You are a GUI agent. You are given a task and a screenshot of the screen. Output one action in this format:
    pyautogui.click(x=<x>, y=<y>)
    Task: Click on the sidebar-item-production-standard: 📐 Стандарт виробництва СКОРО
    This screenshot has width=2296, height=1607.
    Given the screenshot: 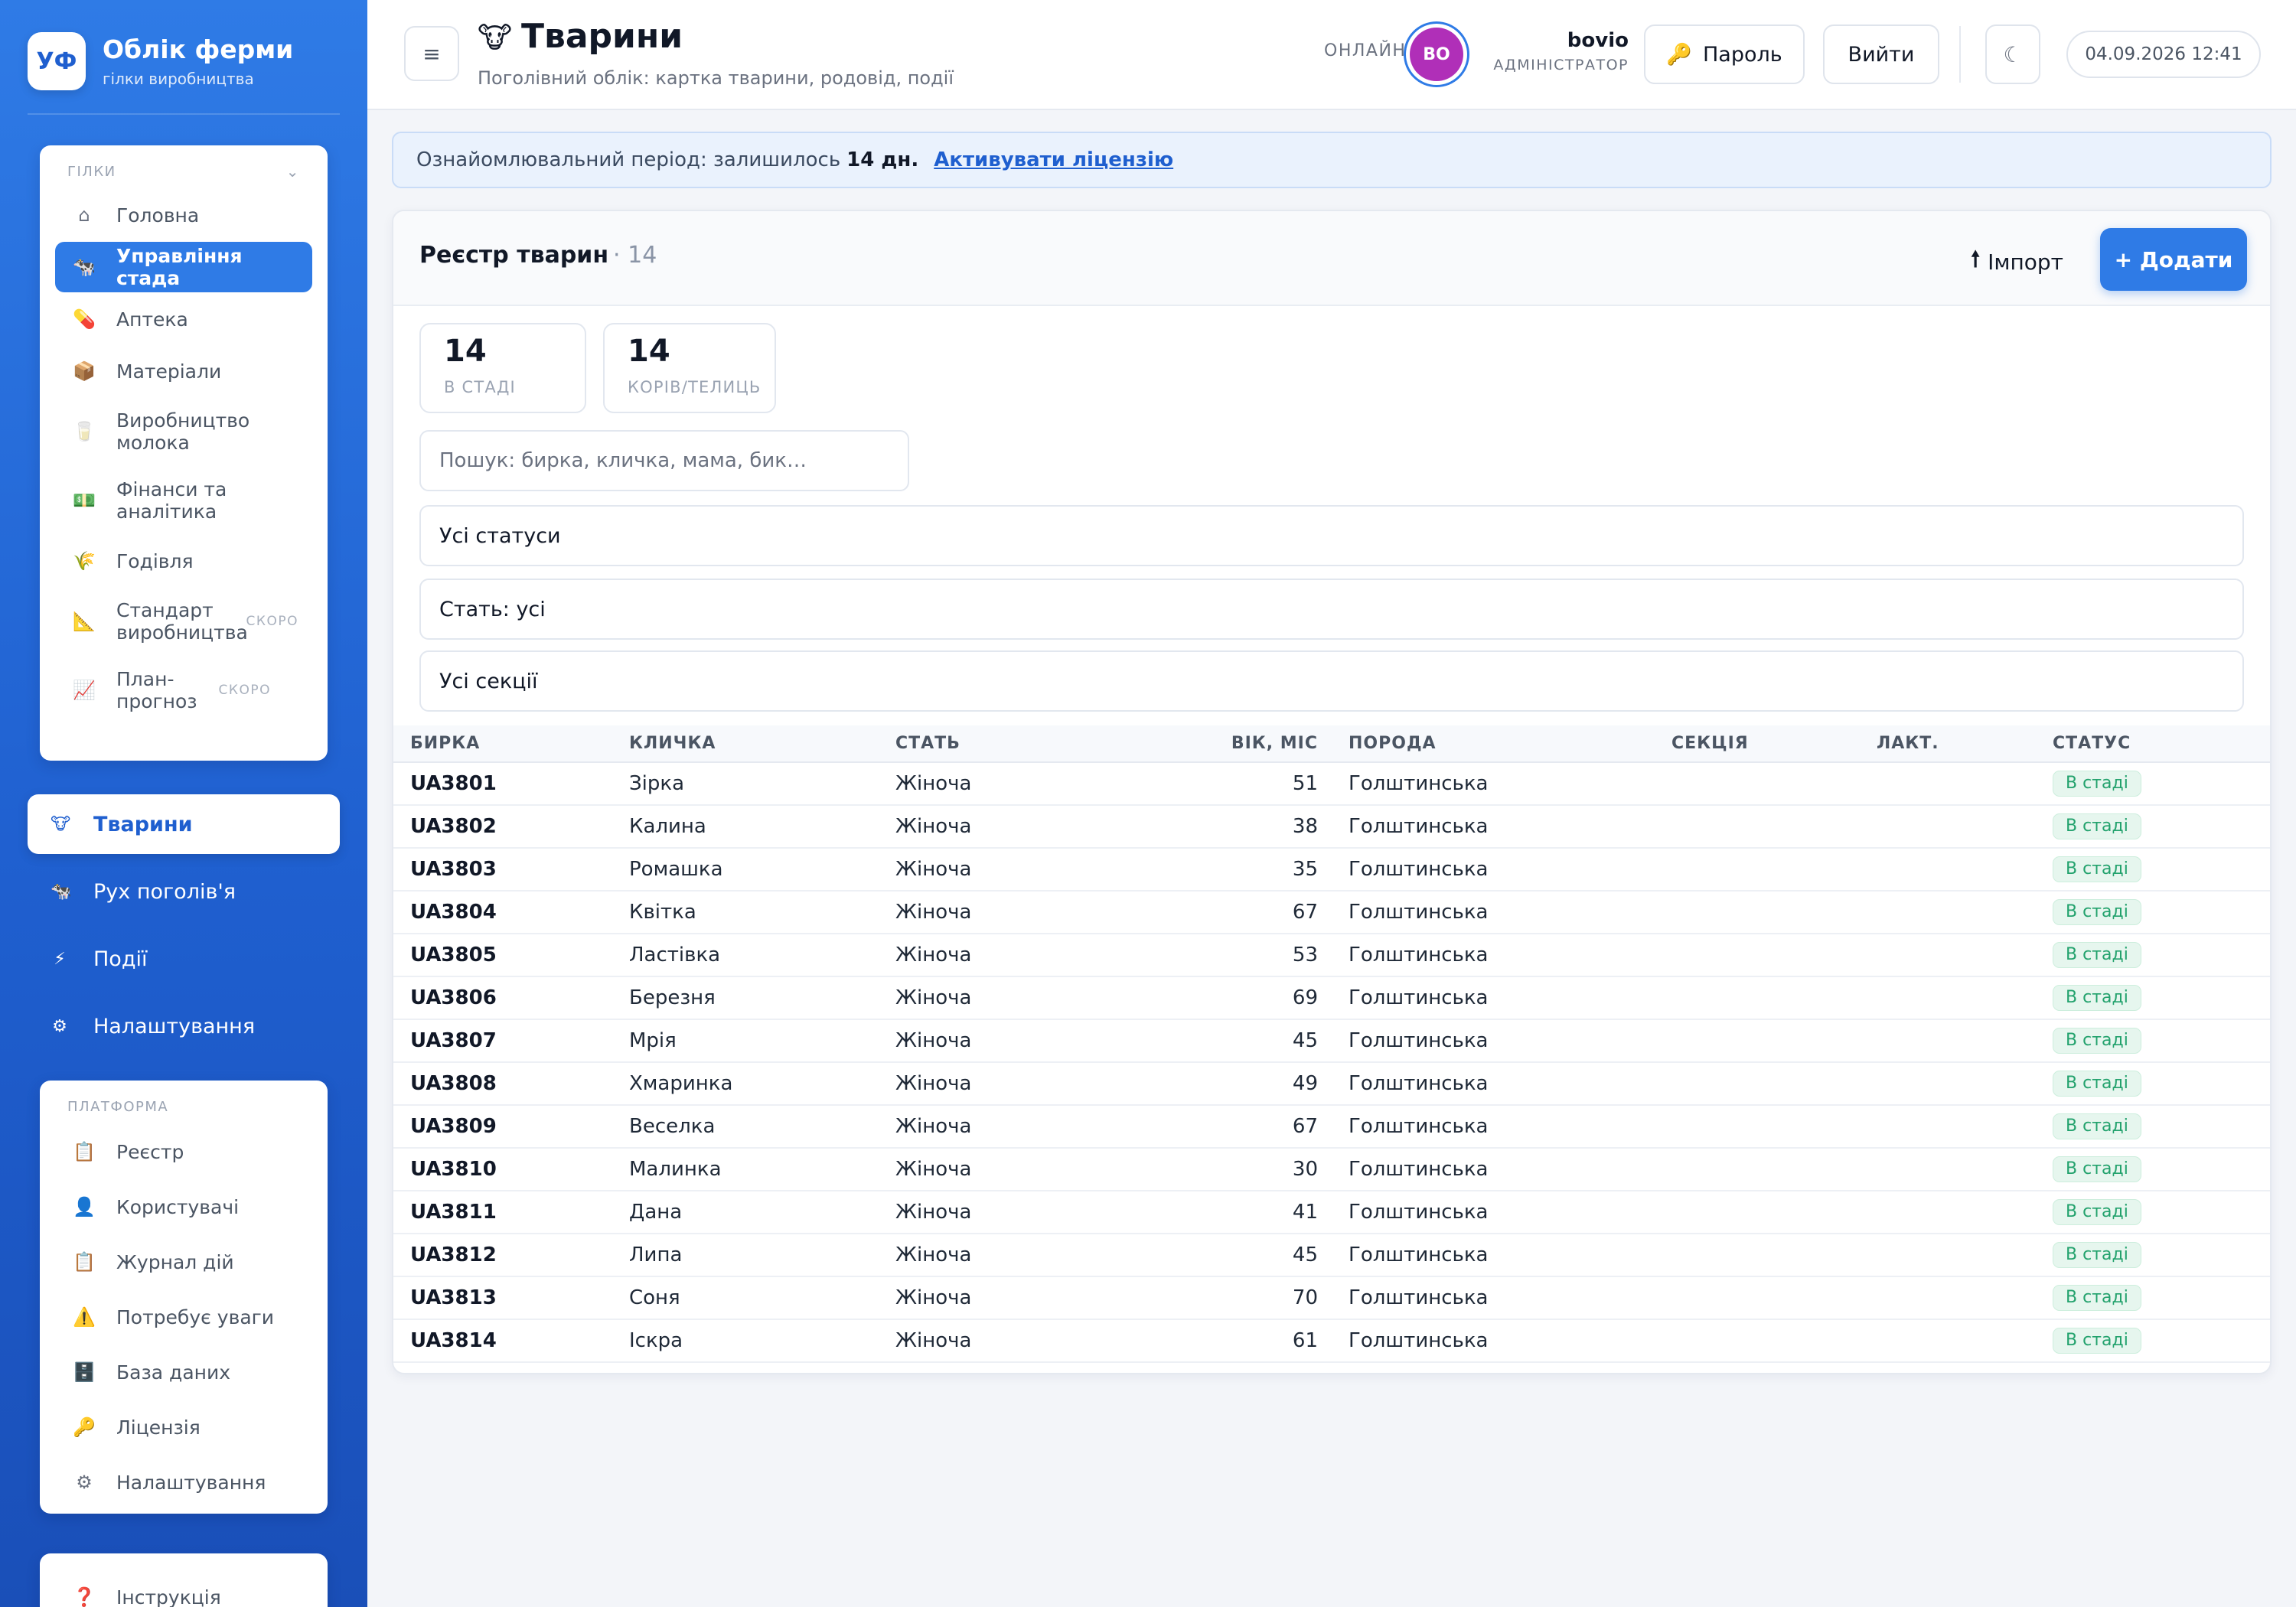 What is the action you would take?
    pyautogui.click(x=183, y=621)
    